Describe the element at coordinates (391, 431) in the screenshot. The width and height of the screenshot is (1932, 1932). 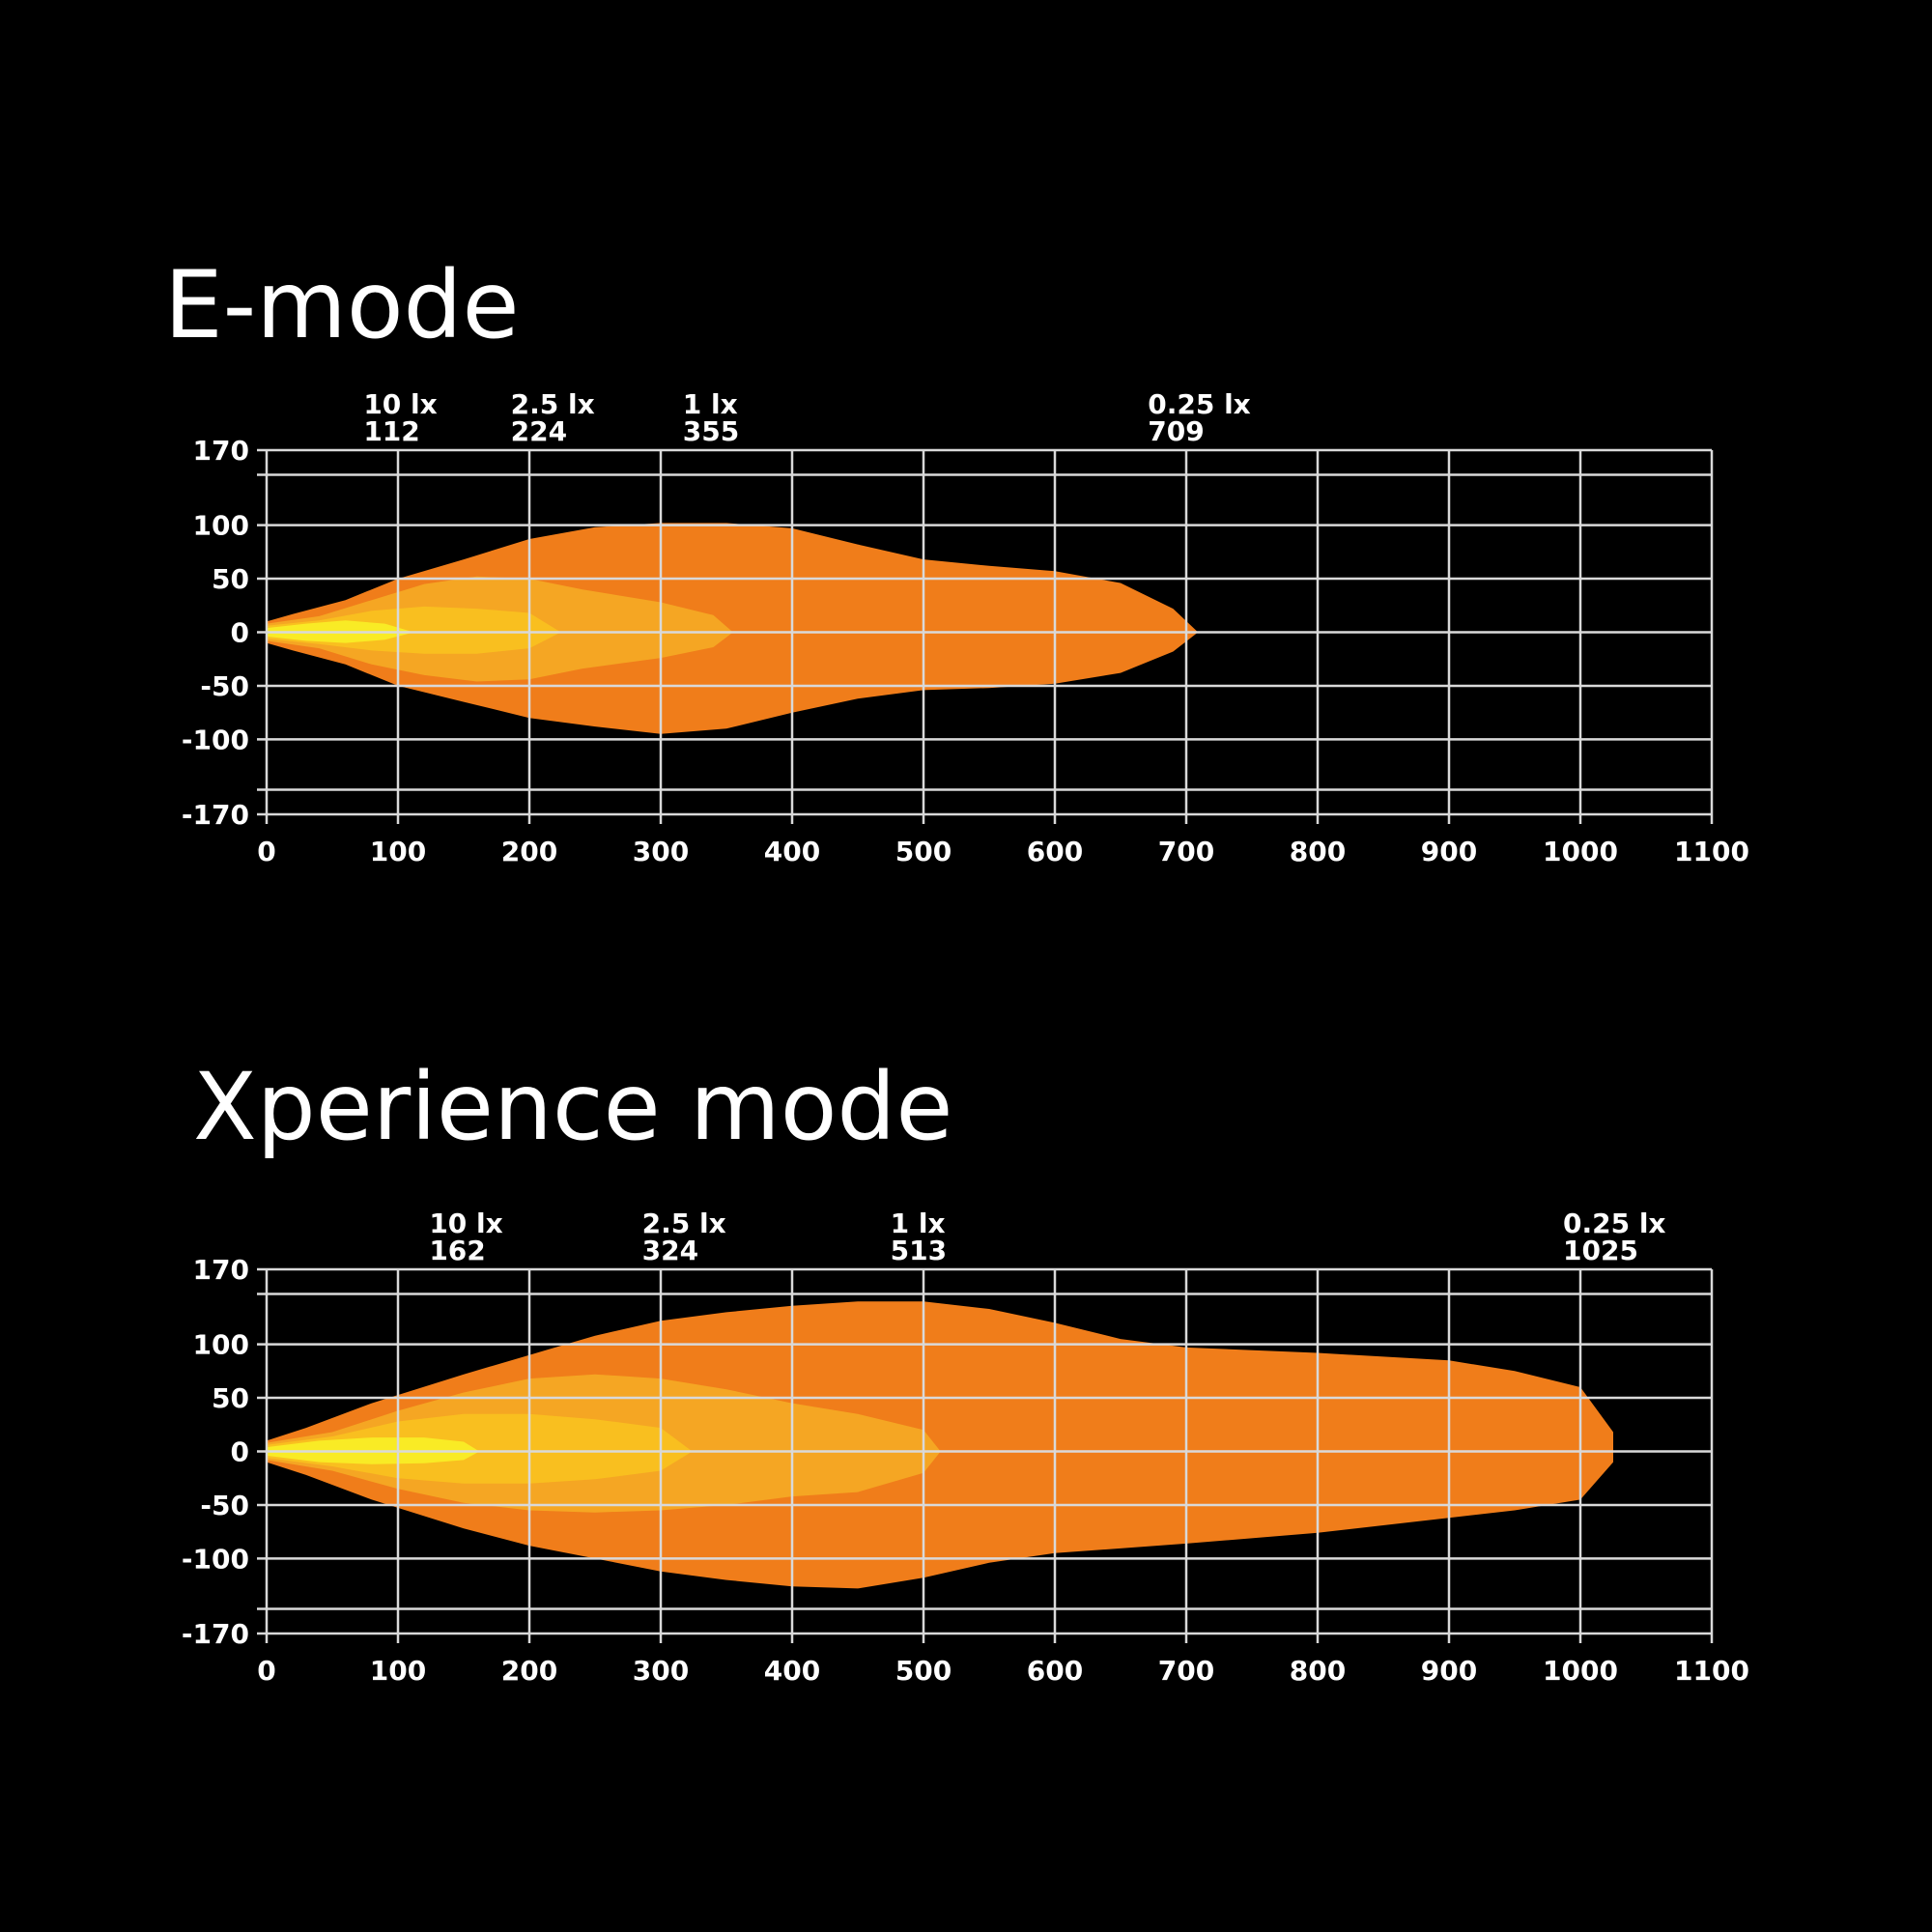
I see `distance-label: 112` at that location.